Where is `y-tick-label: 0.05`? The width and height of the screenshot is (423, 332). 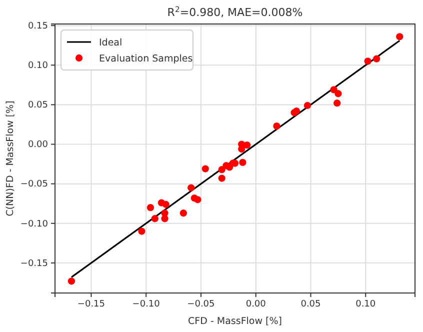 y-tick-label: 0.05 is located at coordinates (38, 105).